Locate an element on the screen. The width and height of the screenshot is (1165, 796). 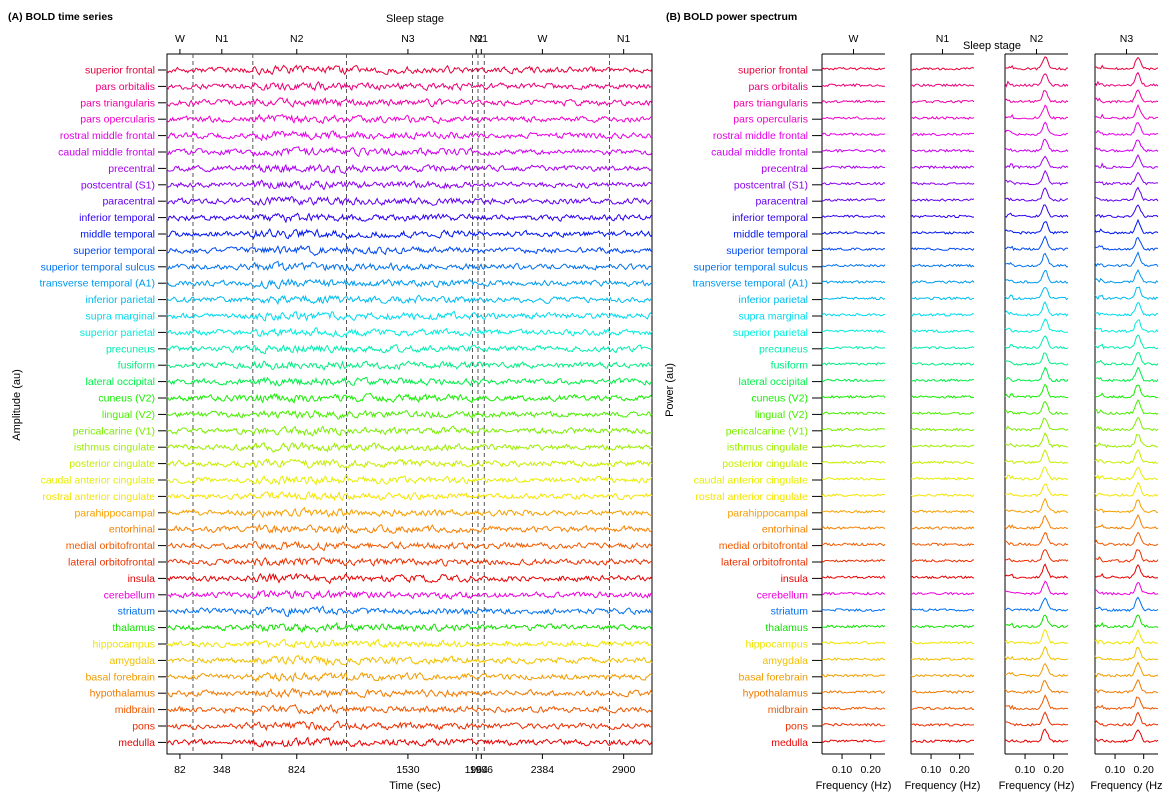
stage-label: N1 is located at coordinates (624, 39).